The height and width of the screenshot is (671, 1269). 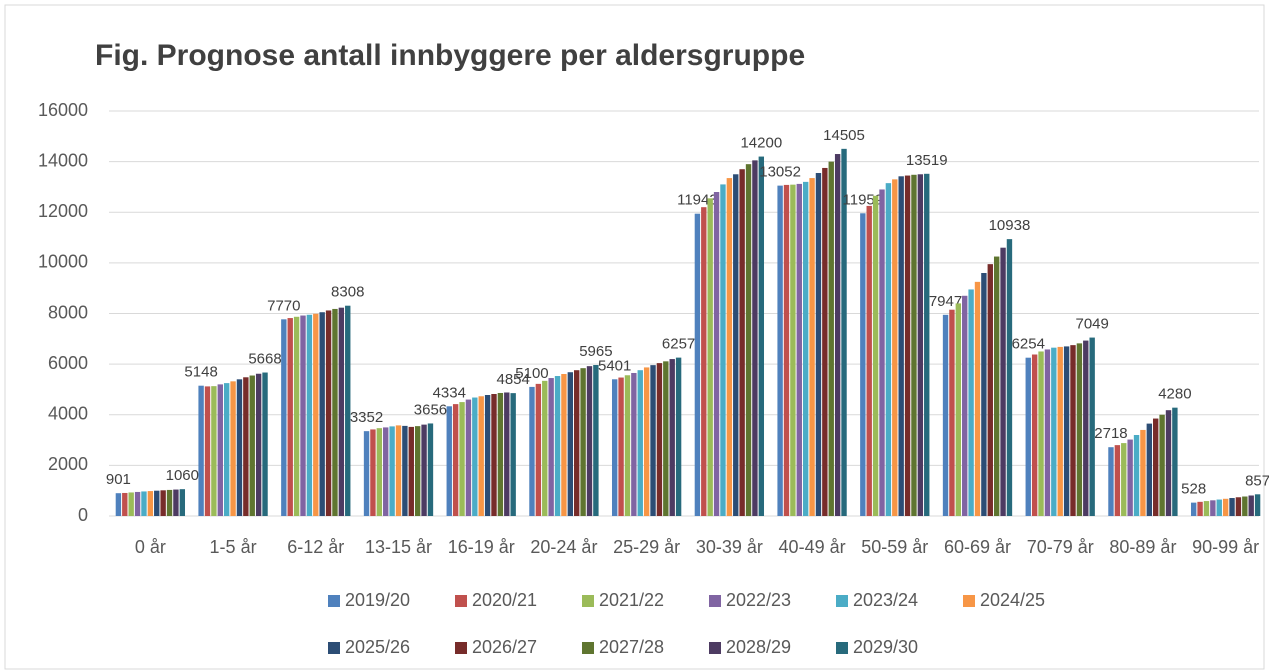 I want to click on data-label: 5401, so click(x=614, y=365).